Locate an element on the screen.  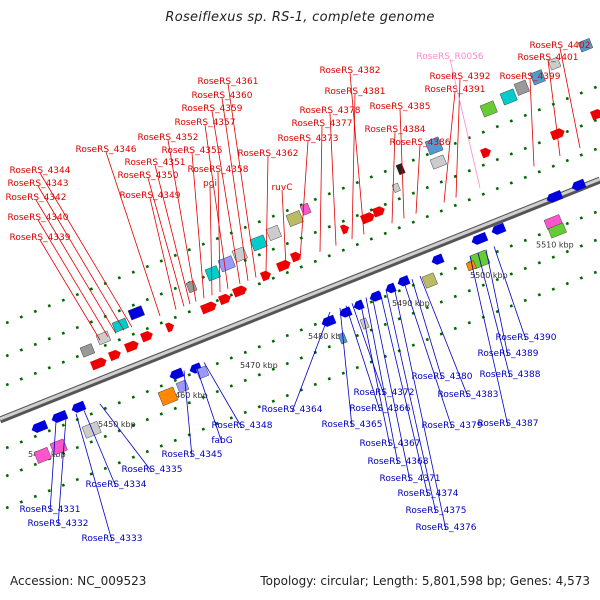
scale-label: 5480 kbp is located at coordinates (327, 336).